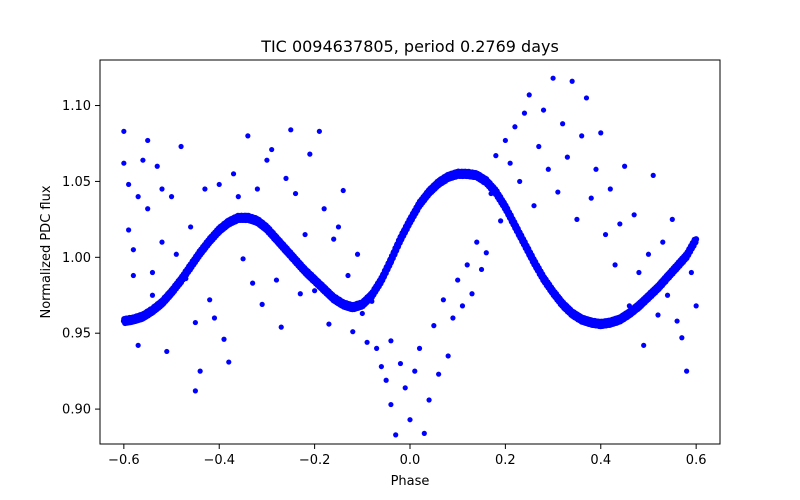  Describe the element at coordinates (505, 460) in the screenshot. I see `x-tick-label: 0.2` at that location.